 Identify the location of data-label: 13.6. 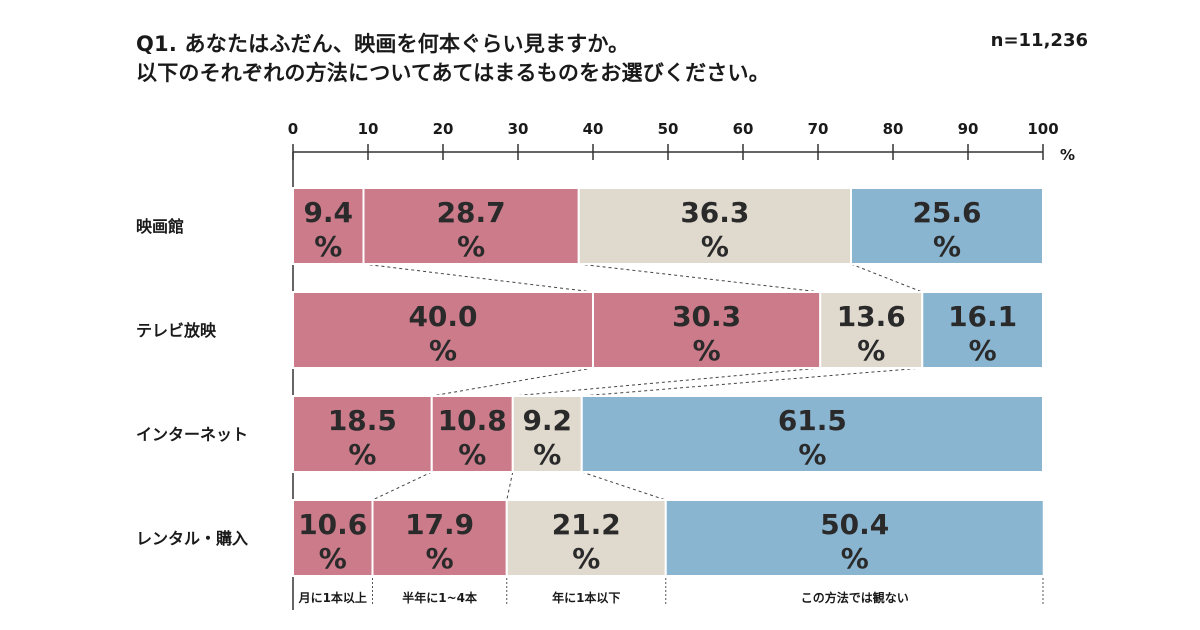
(871, 316).